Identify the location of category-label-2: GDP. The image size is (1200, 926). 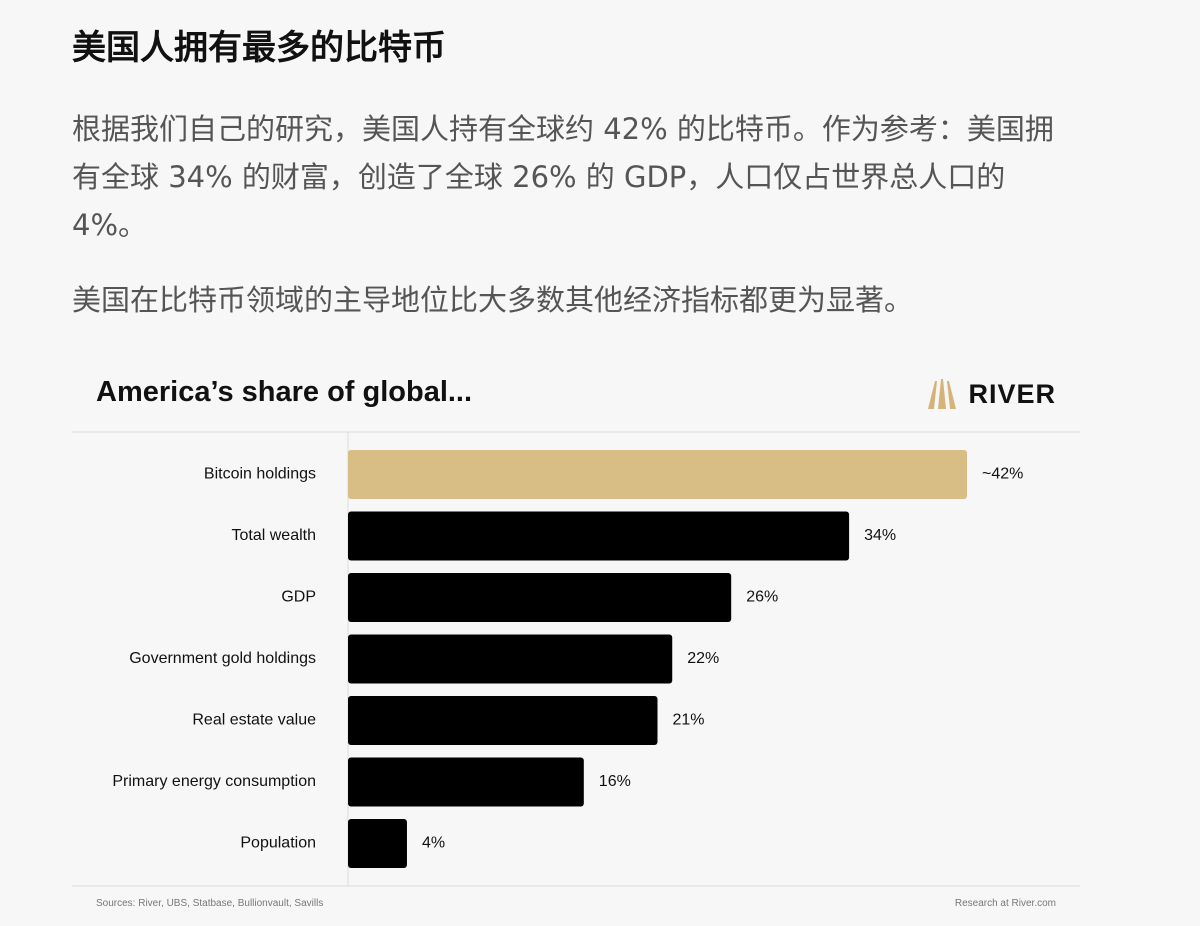
(298, 597).